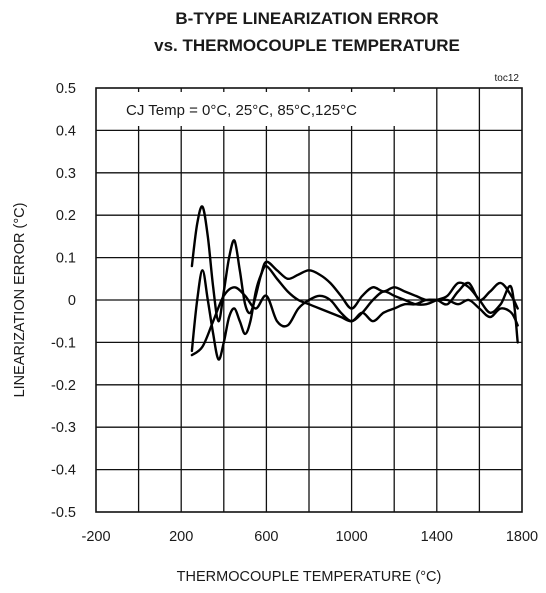 The image size is (546, 593). Describe the element at coordinates (72, 301) in the screenshot. I see `y-tick-label: 0` at that location.